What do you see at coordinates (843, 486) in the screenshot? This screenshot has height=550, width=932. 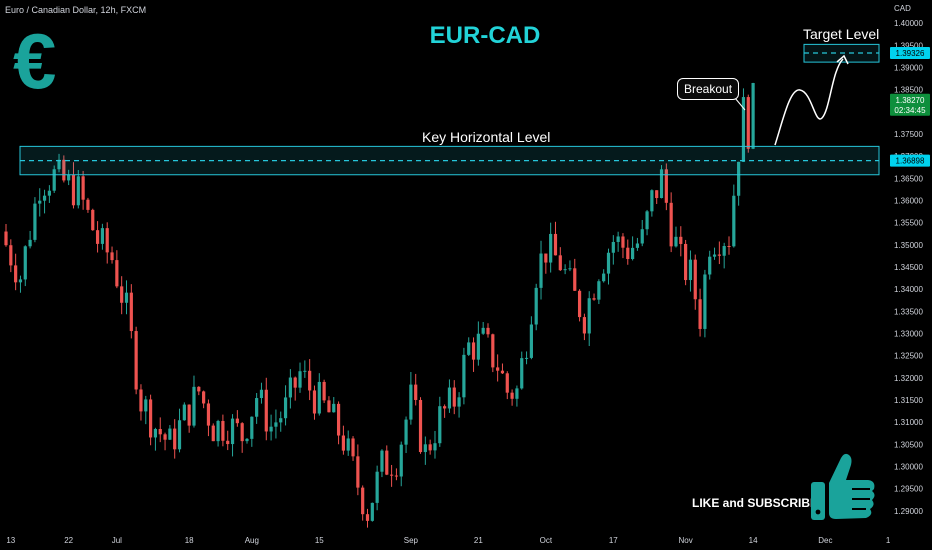 I see `thumbs-up-icon` at bounding box center [843, 486].